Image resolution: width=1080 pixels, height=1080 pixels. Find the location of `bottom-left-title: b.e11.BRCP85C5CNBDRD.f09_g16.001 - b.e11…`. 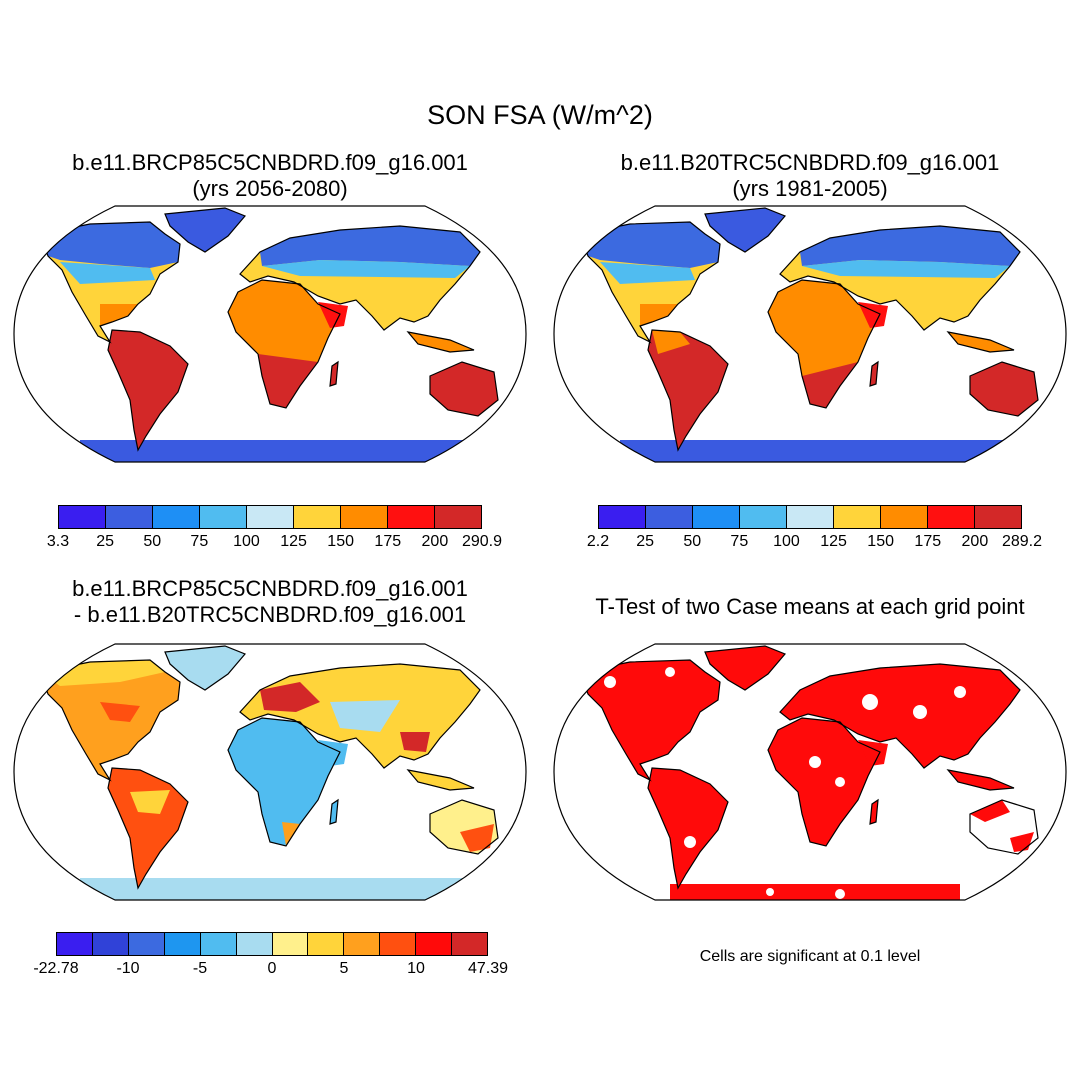

bottom-left-title: b.e11.BRCP85C5CNBDRD.f09_g16.001 - b.e11… is located at coordinates (270, 602).